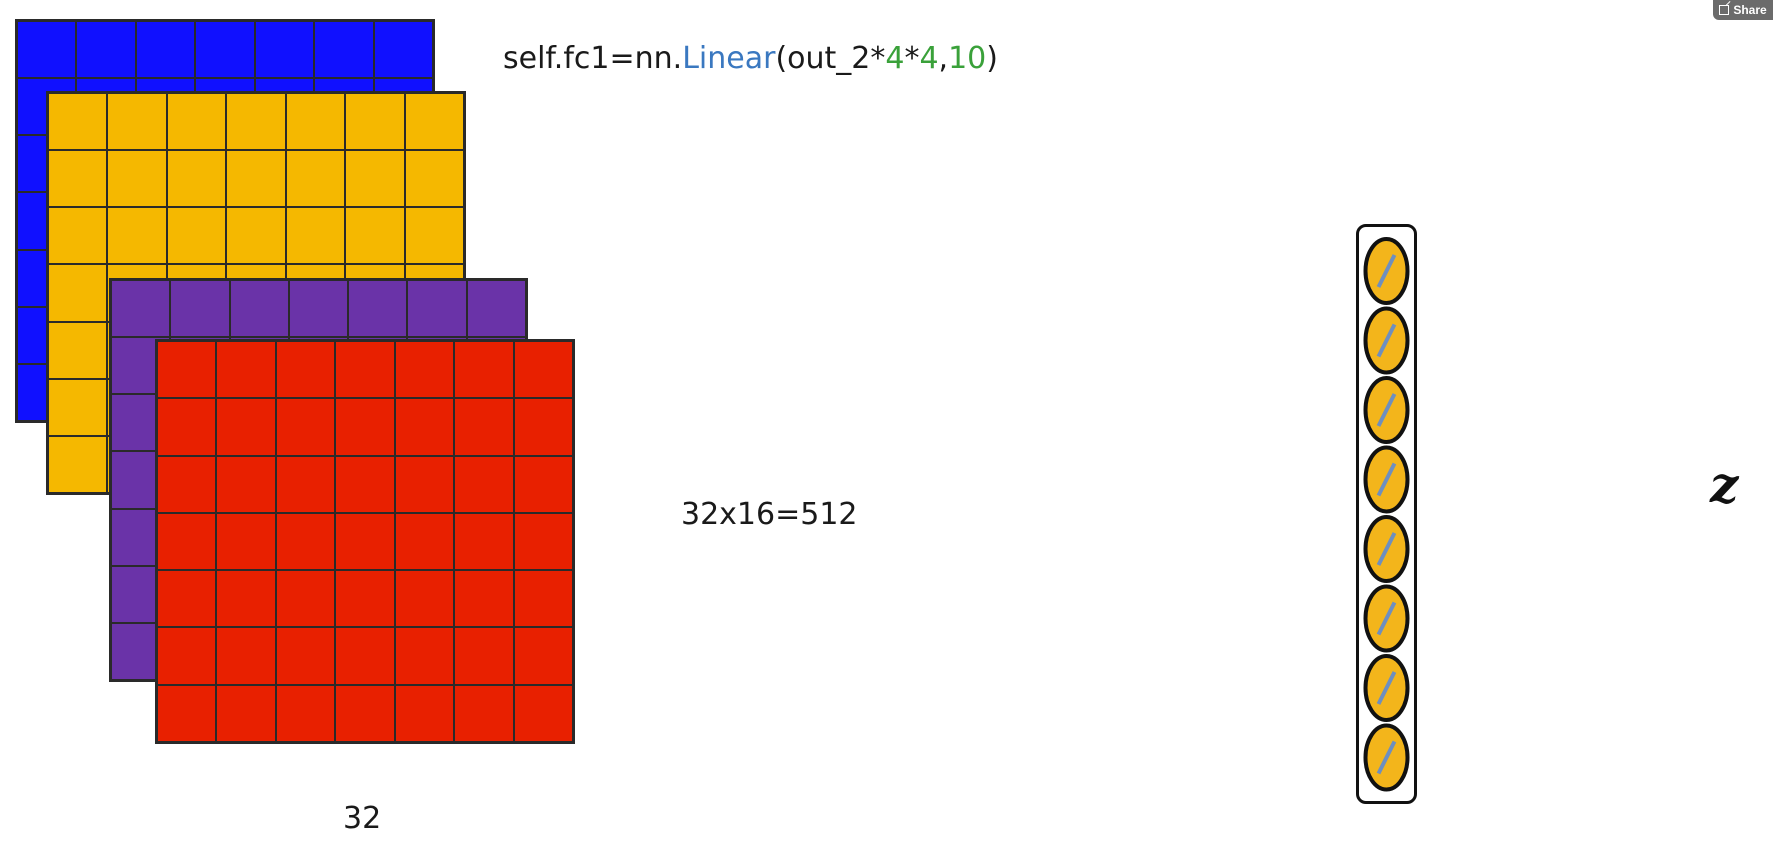  What do you see at coordinates (729, 58) in the screenshot?
I see `code-func: Linear` at bounding box center [729, 58].